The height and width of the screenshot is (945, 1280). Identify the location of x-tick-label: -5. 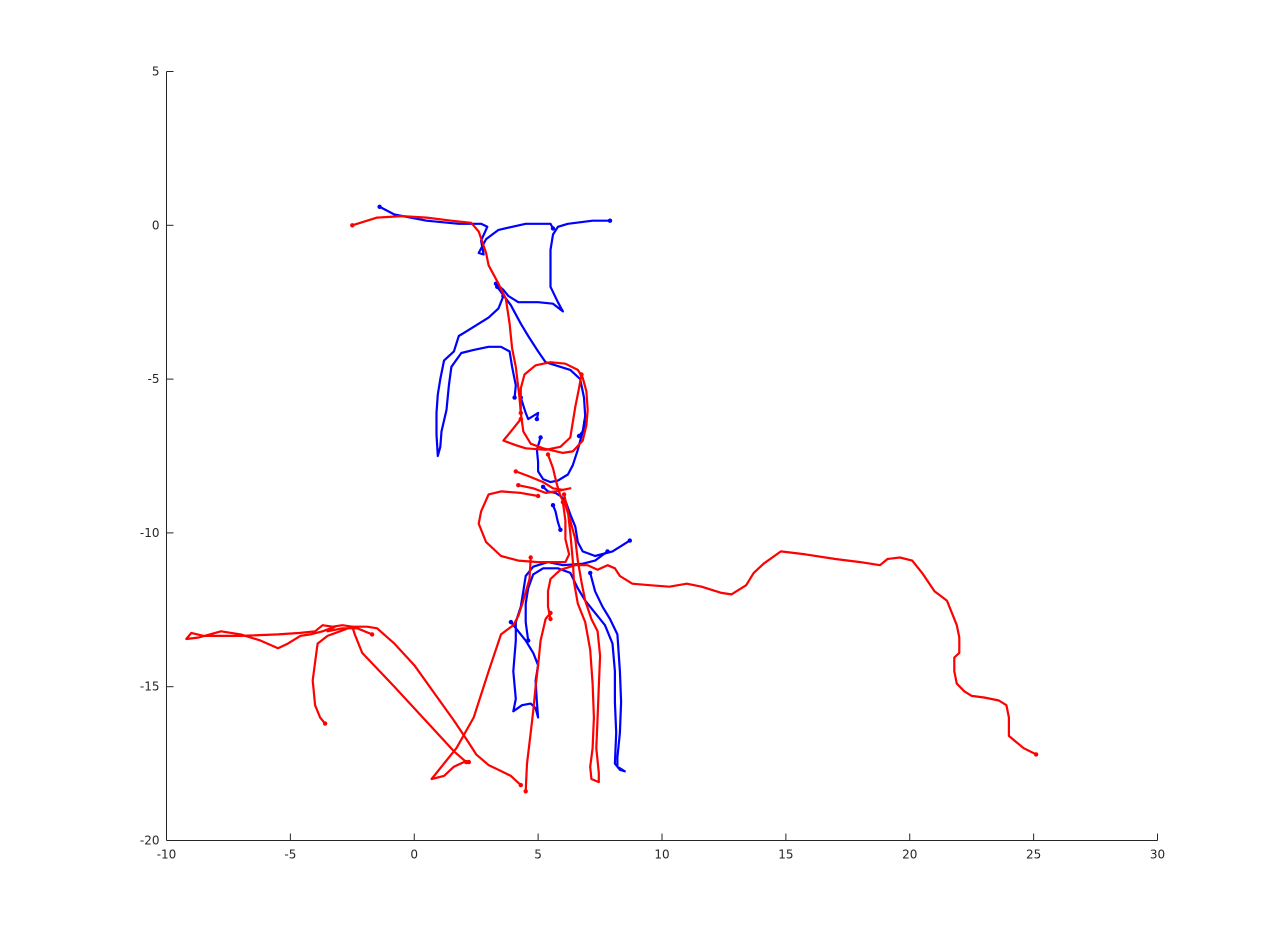
(290, 855).